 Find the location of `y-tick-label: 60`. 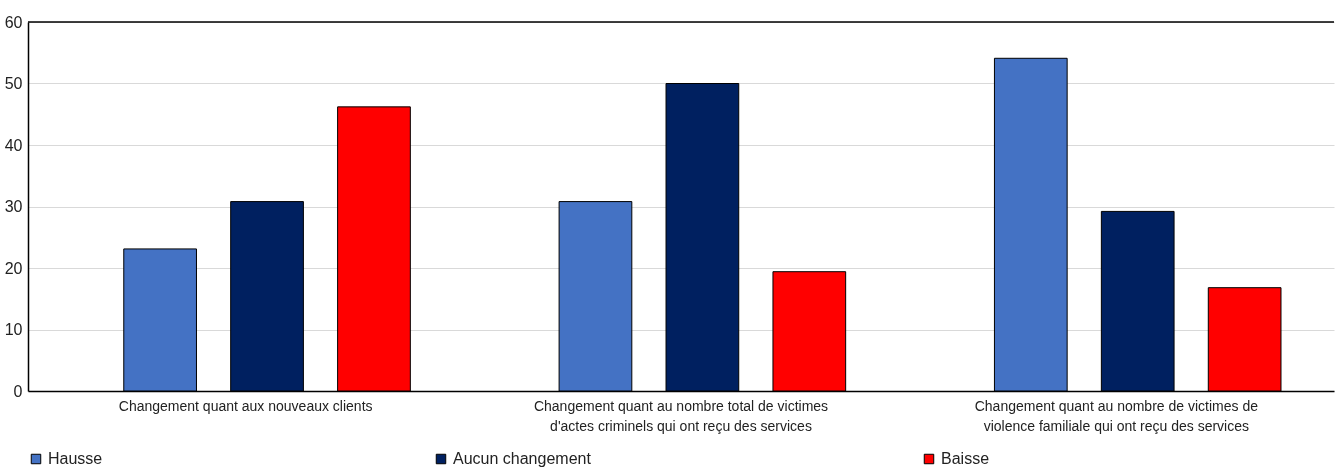

y-tick-label: 60 is located at coordinates (13, 22).